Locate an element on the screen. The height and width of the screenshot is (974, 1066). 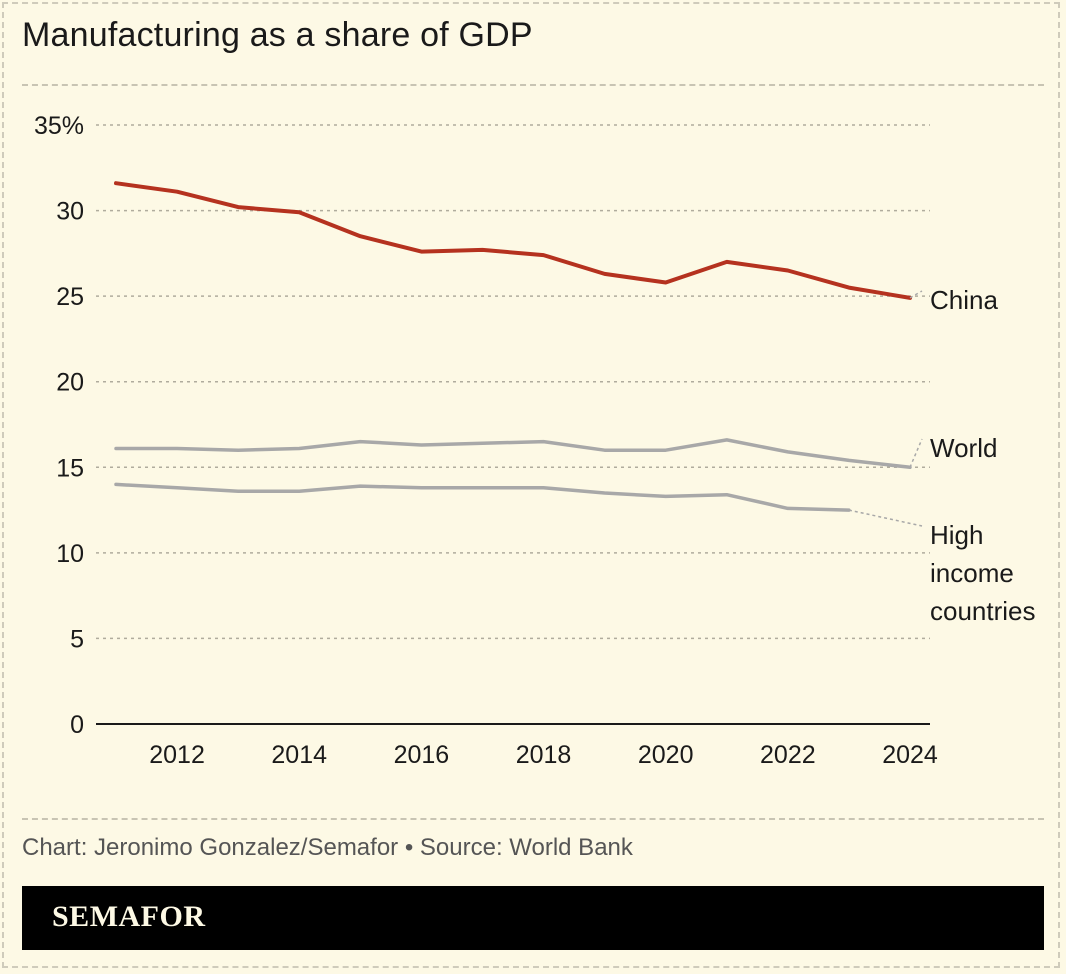
series-line-china is located at coordinates (513, 240).